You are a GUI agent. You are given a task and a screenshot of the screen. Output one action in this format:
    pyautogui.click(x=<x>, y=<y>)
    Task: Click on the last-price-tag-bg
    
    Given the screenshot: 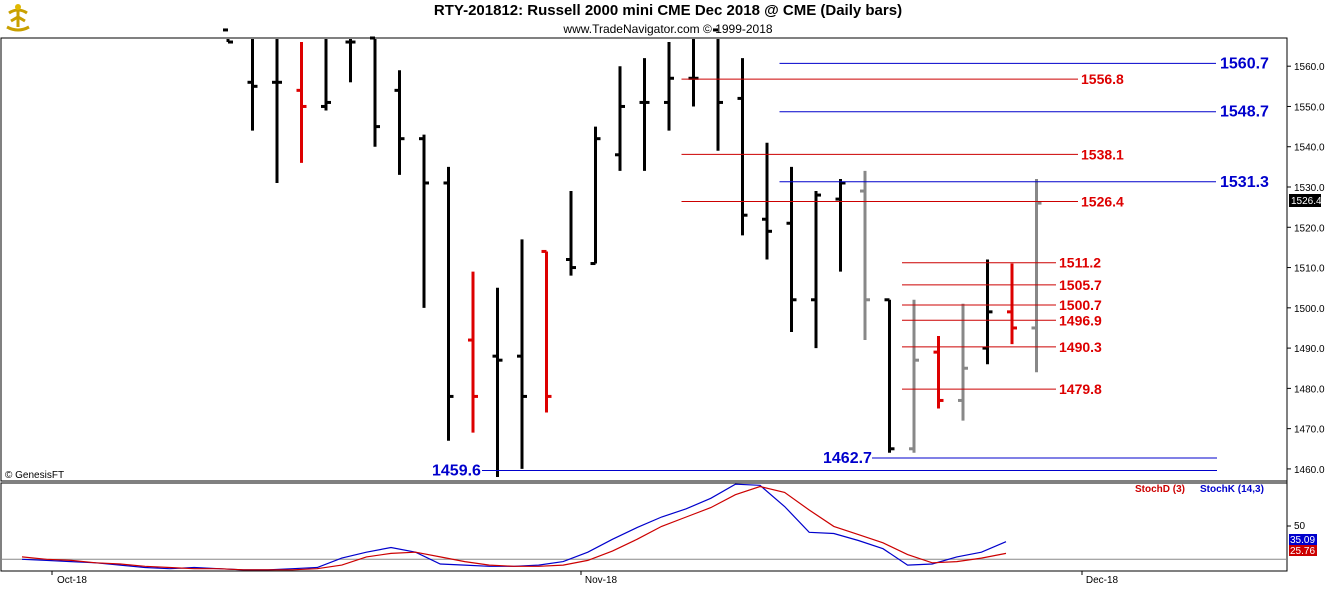 What is the action you would take?
    pyautogui.click(x=1305, y=200)
    